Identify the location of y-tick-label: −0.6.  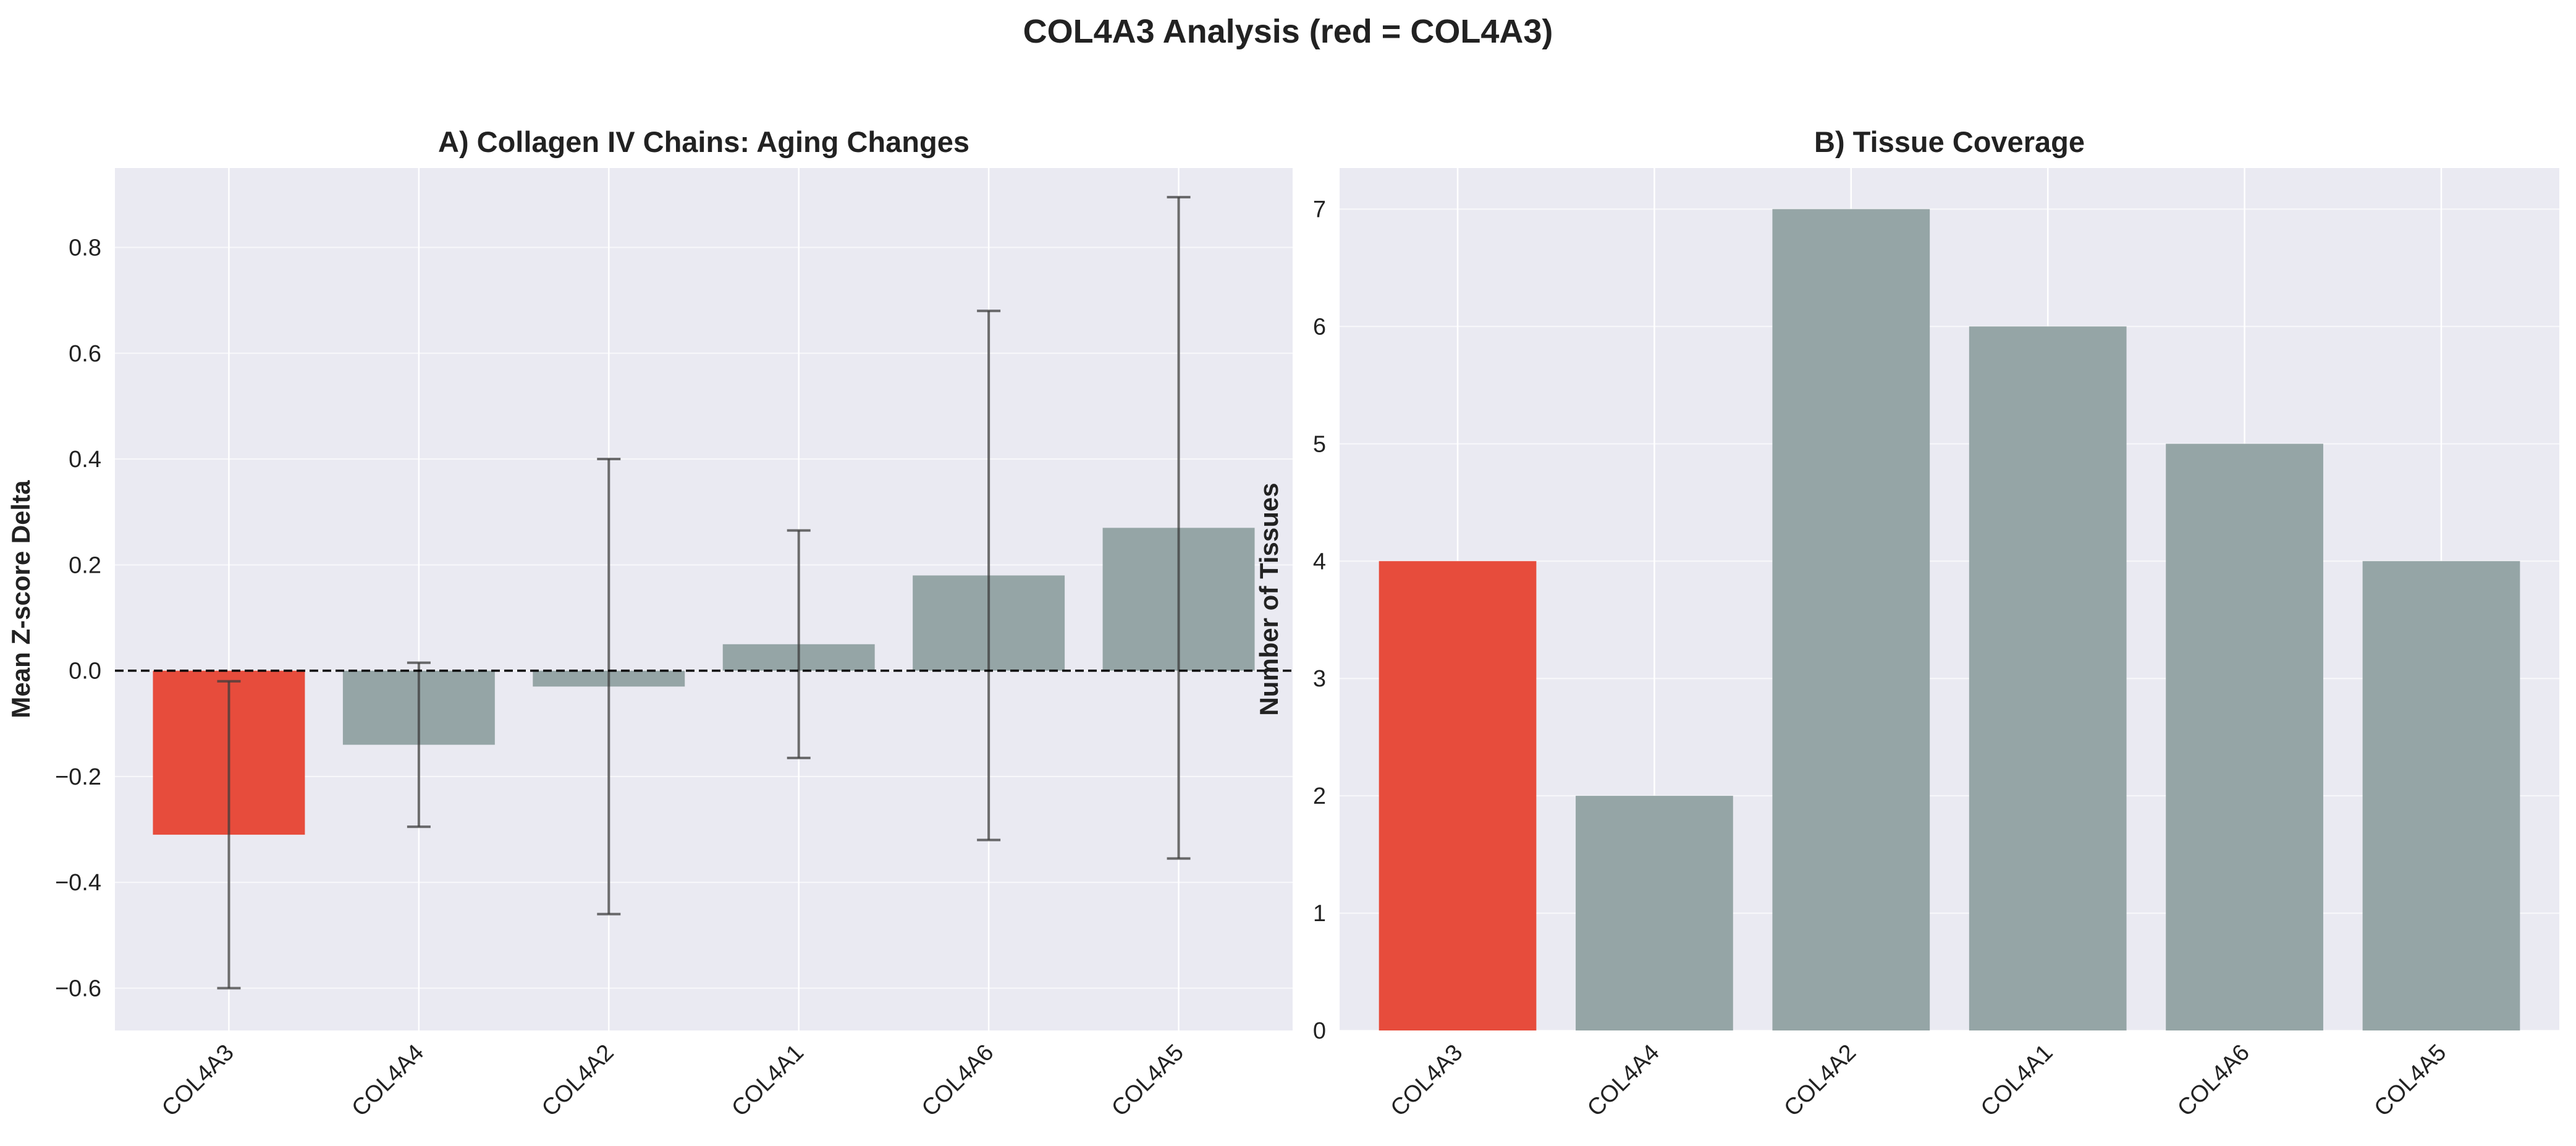
(78, 988).